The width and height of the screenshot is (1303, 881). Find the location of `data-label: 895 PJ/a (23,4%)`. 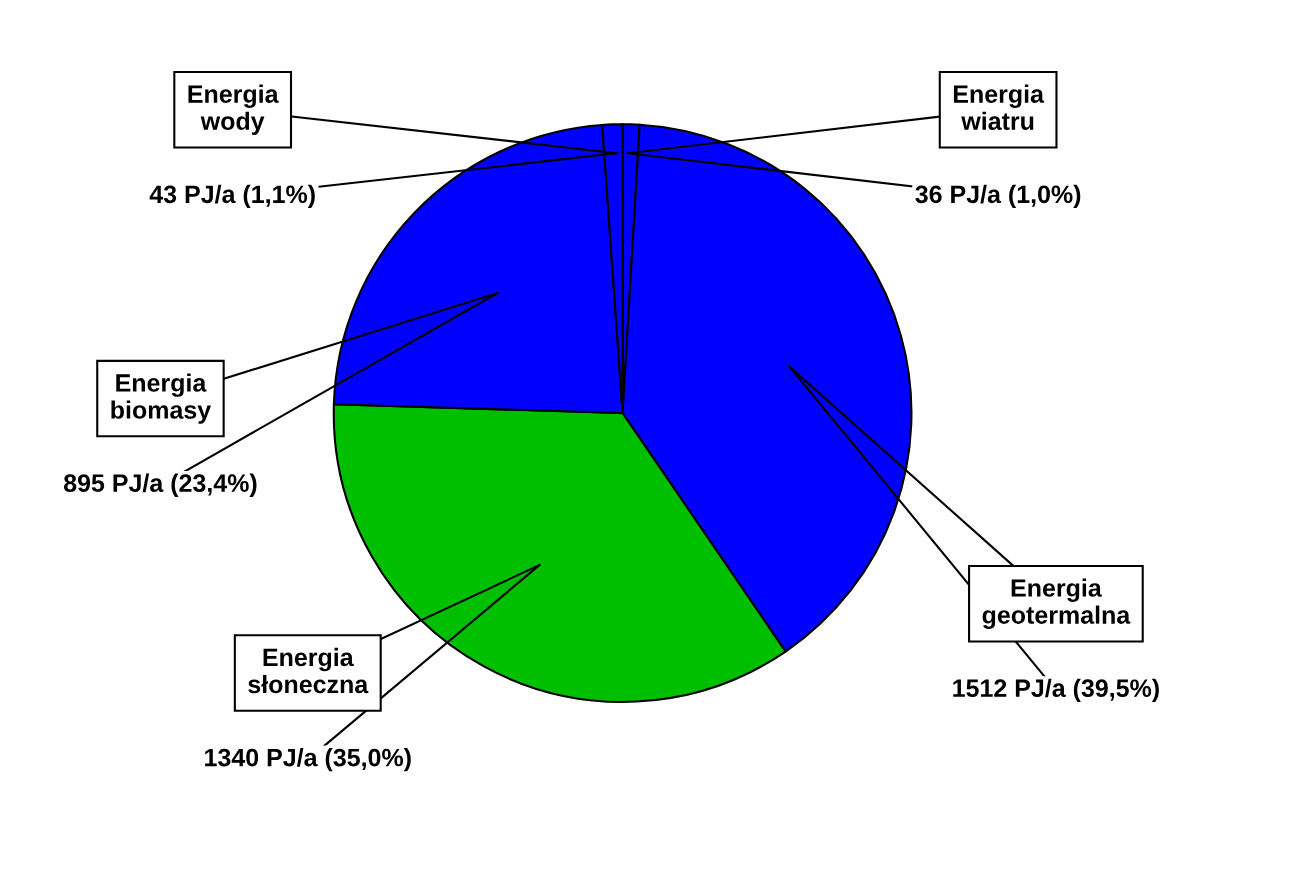

data-label: 895 PJ/a (23,4%) is located at coordinates (160, 485).